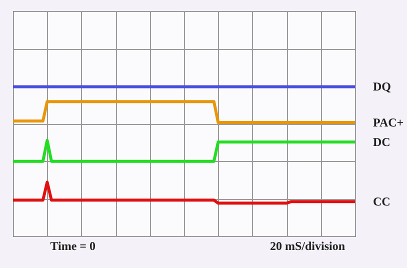 This screenshot has height=268, width=407. What do you see at coordinates (381, 201) in the screenshot?
I see `series-label: CC` at bounding box center [381, 201].